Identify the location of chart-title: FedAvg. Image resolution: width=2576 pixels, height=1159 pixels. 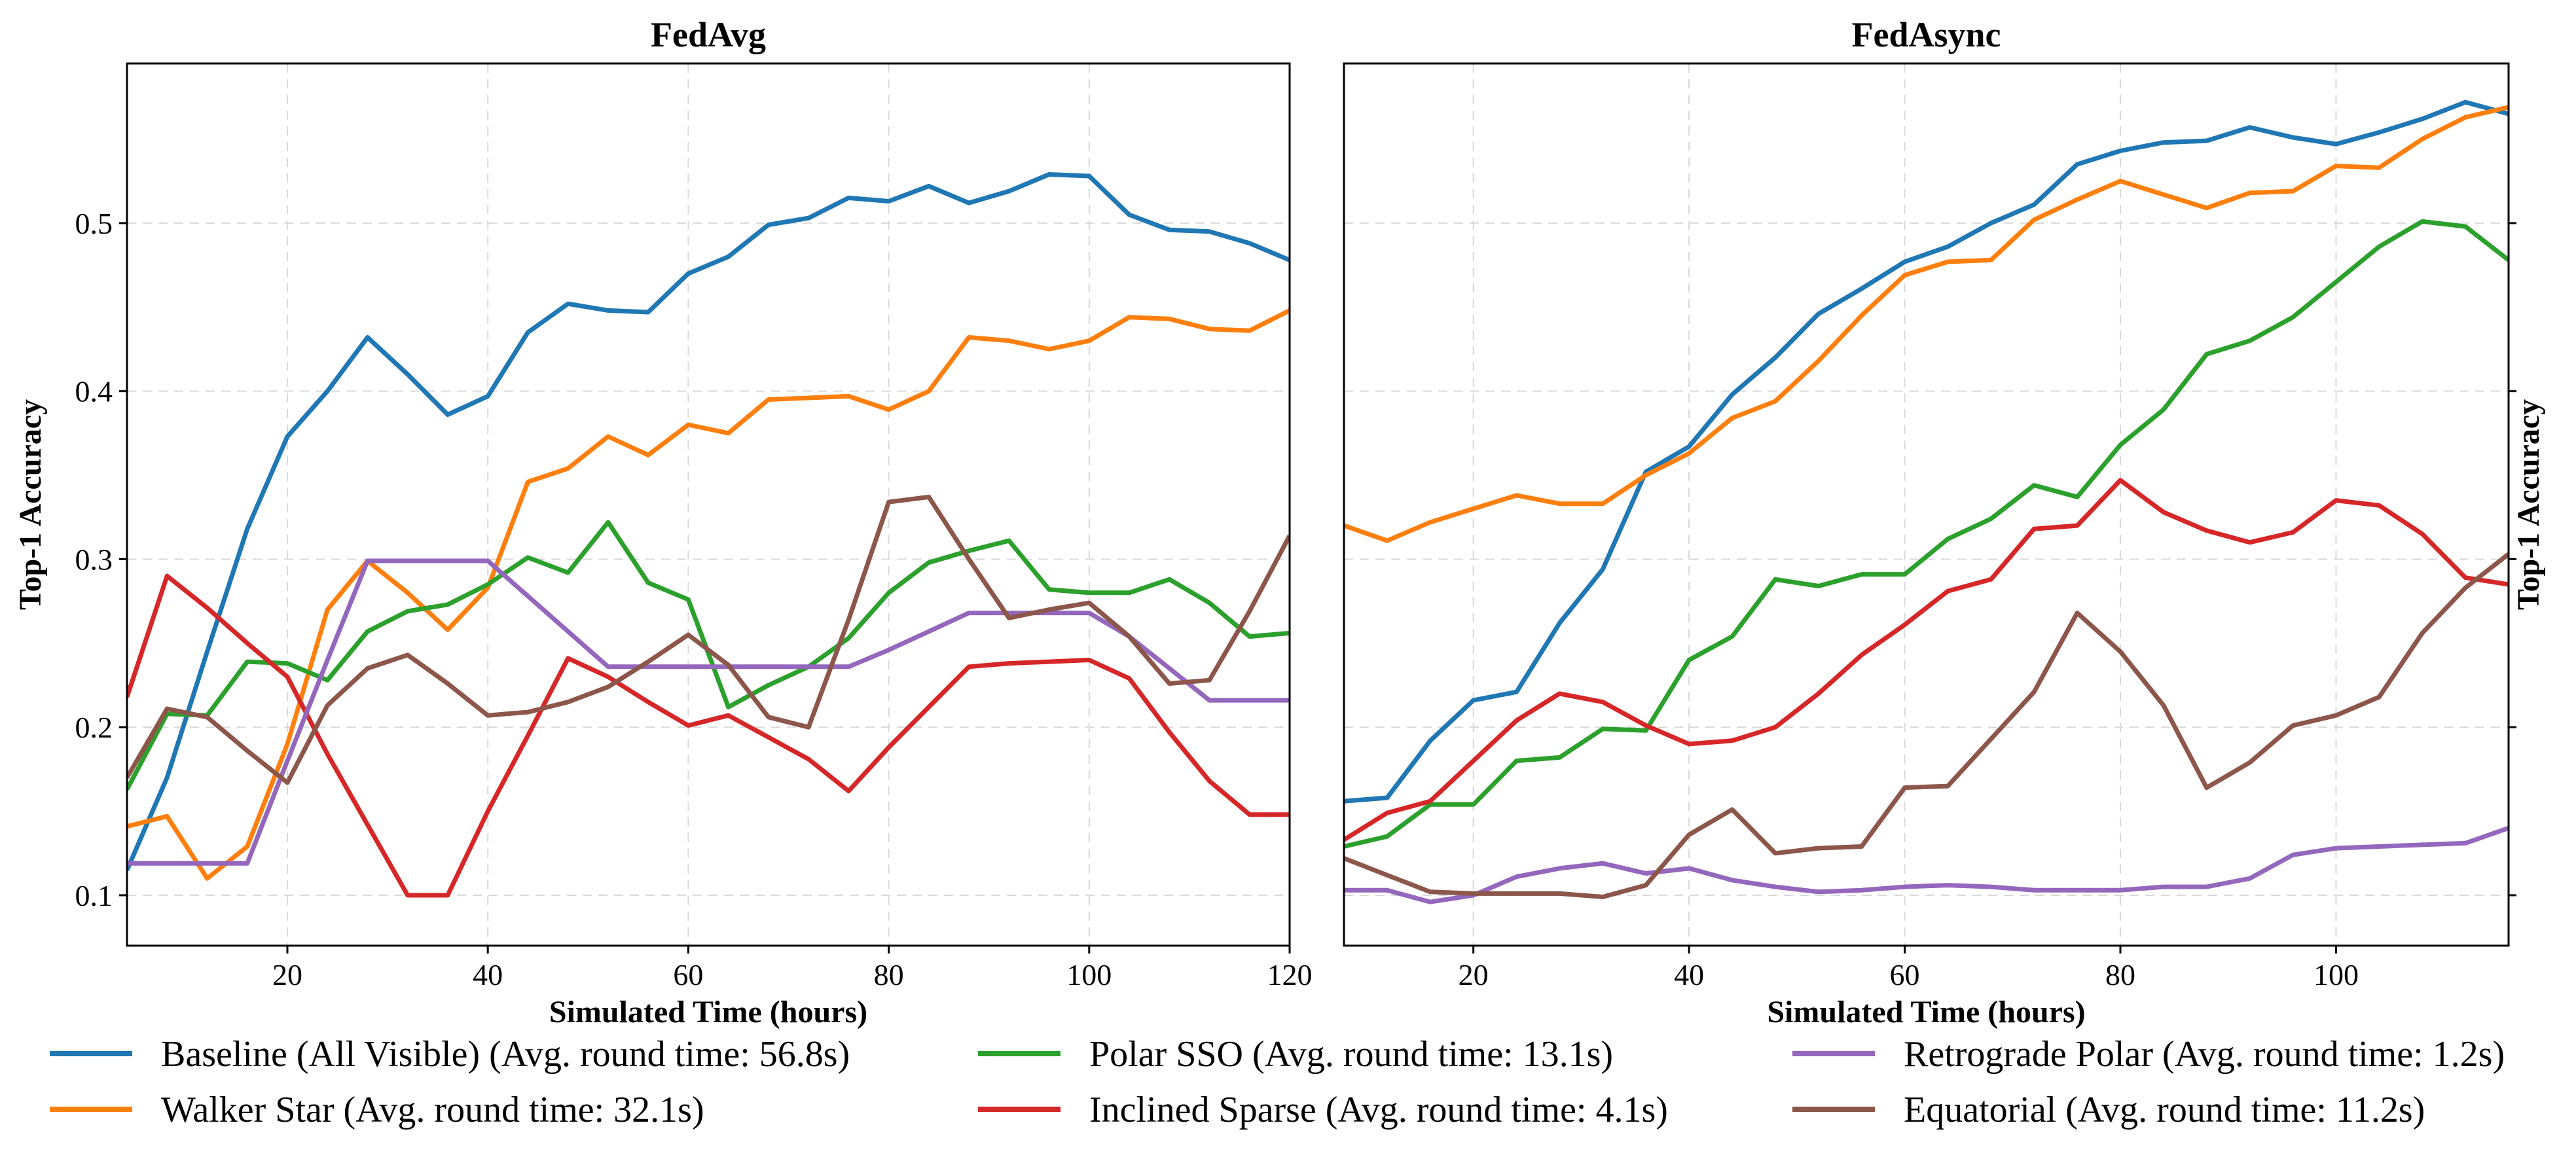
(708, 34).